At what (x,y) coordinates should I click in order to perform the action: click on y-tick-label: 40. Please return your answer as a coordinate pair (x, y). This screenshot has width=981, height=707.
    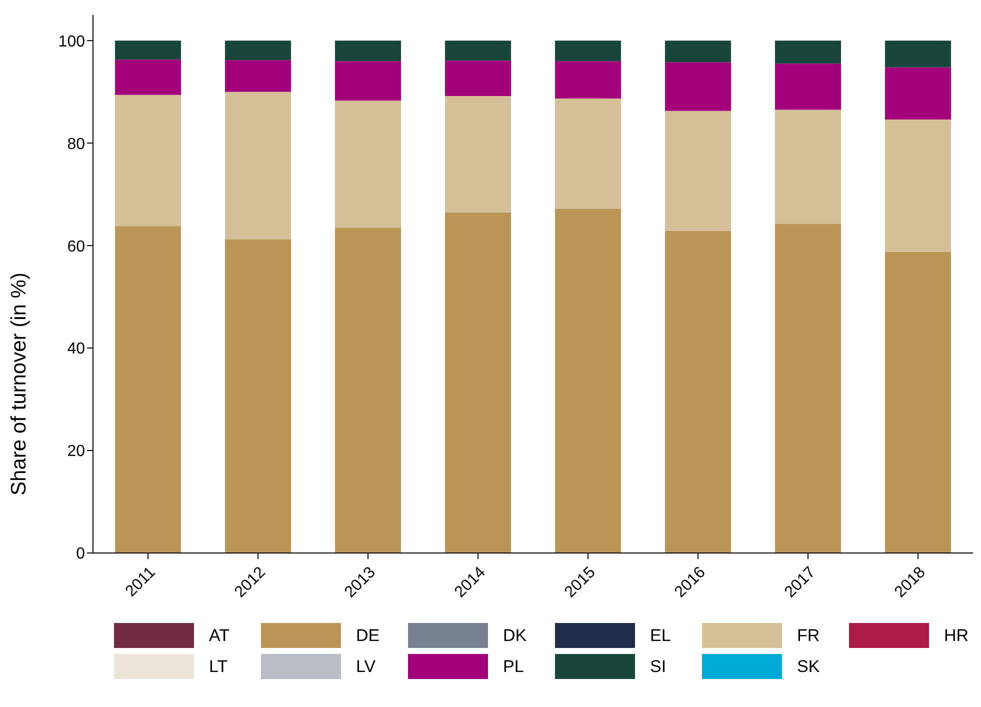
    Looking at the image, I should click on (76, 349).